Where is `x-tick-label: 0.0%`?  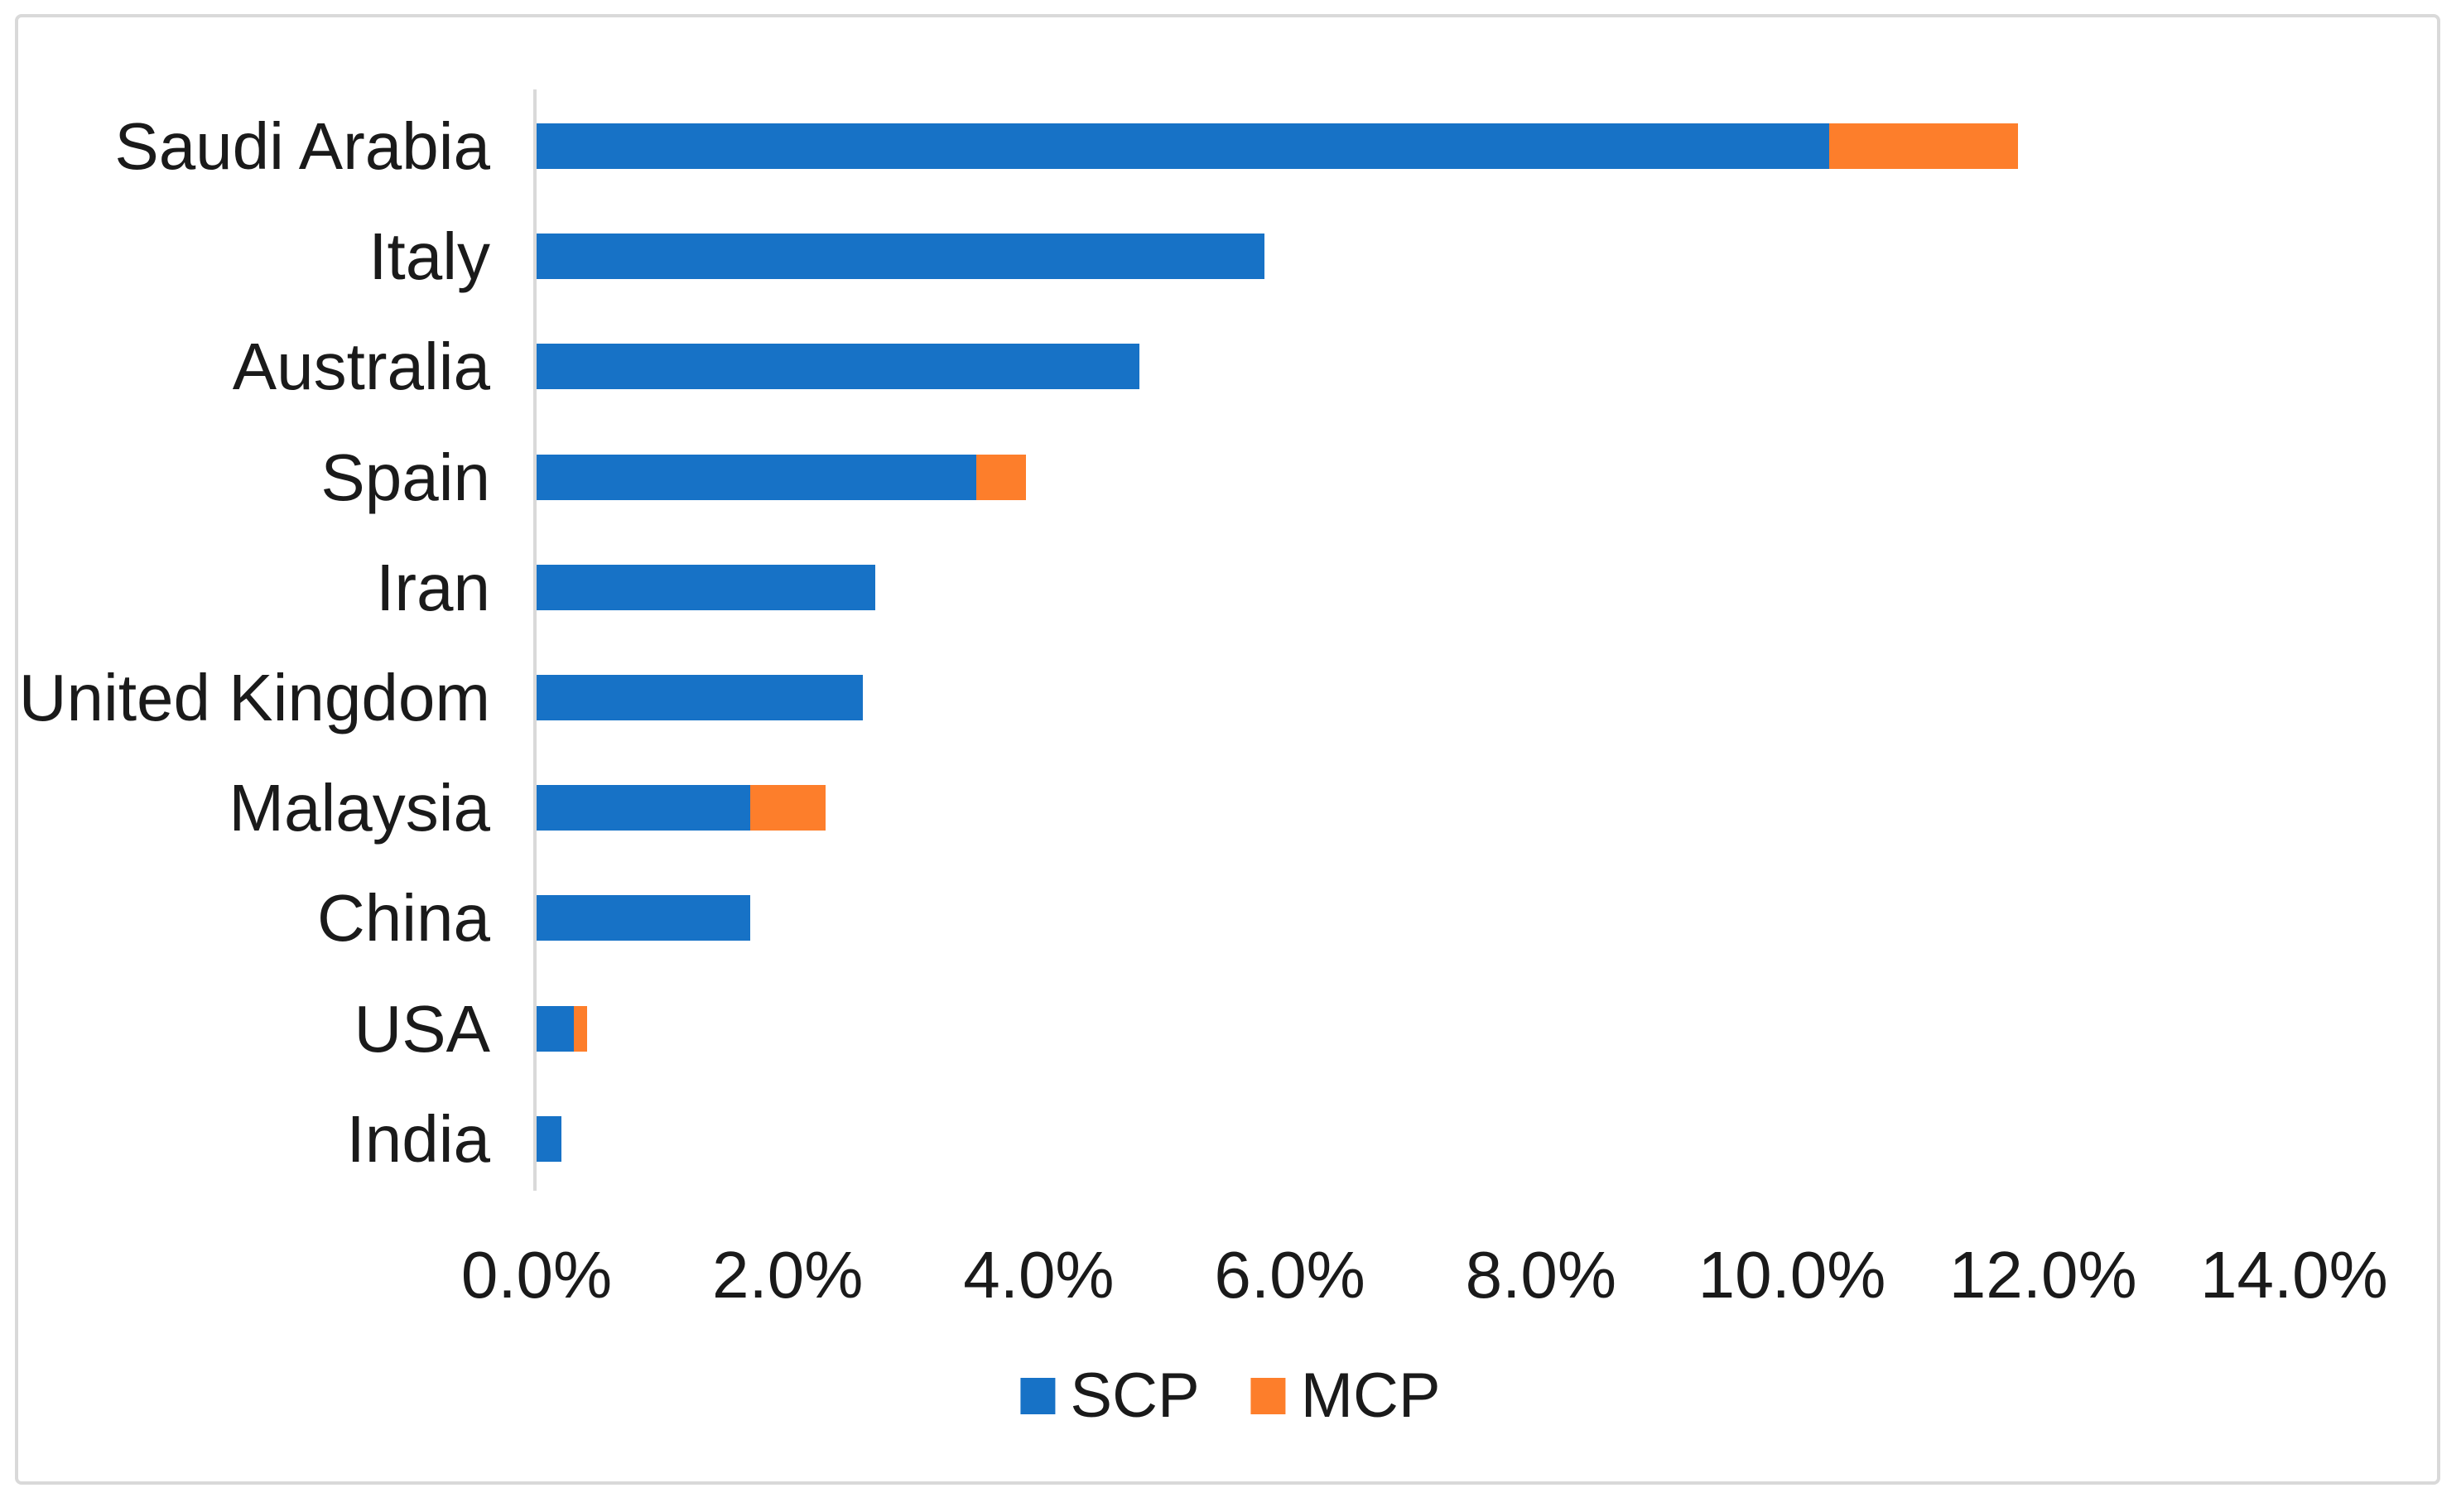 x-tick-label: 0.0% is located at coordinates (536, 1275).